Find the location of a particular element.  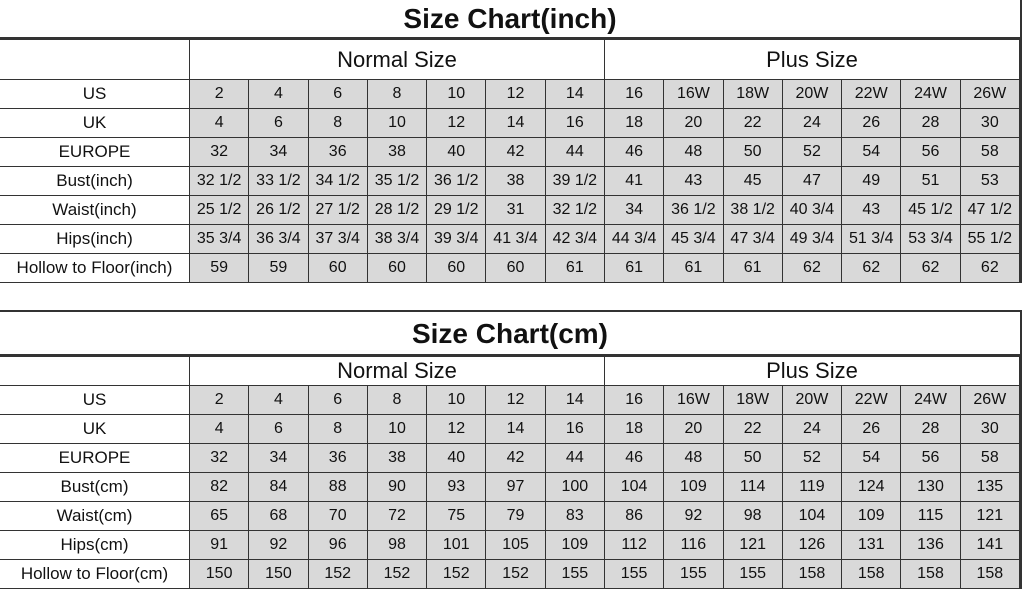

table-cell: 70 is located at coordinates (337, 516).